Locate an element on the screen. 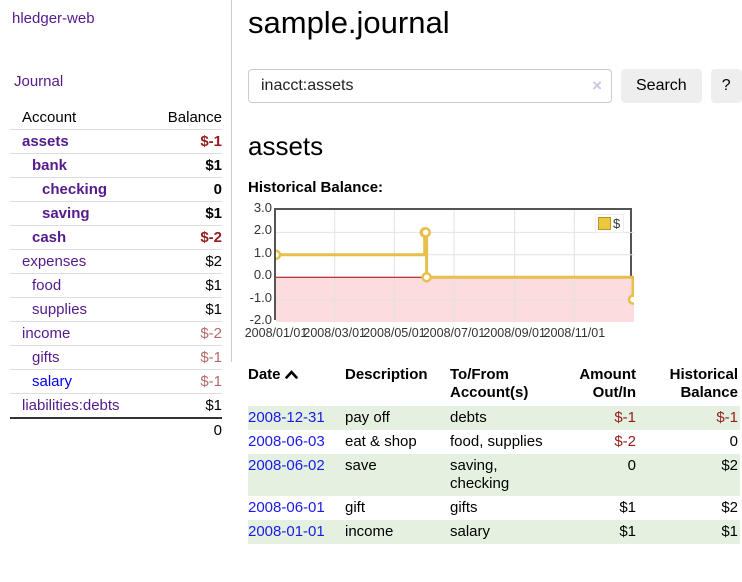 The width and height of the screenshot is (742, 582). account-row-assets: assets $-1 is located at coordinates (116, 142).